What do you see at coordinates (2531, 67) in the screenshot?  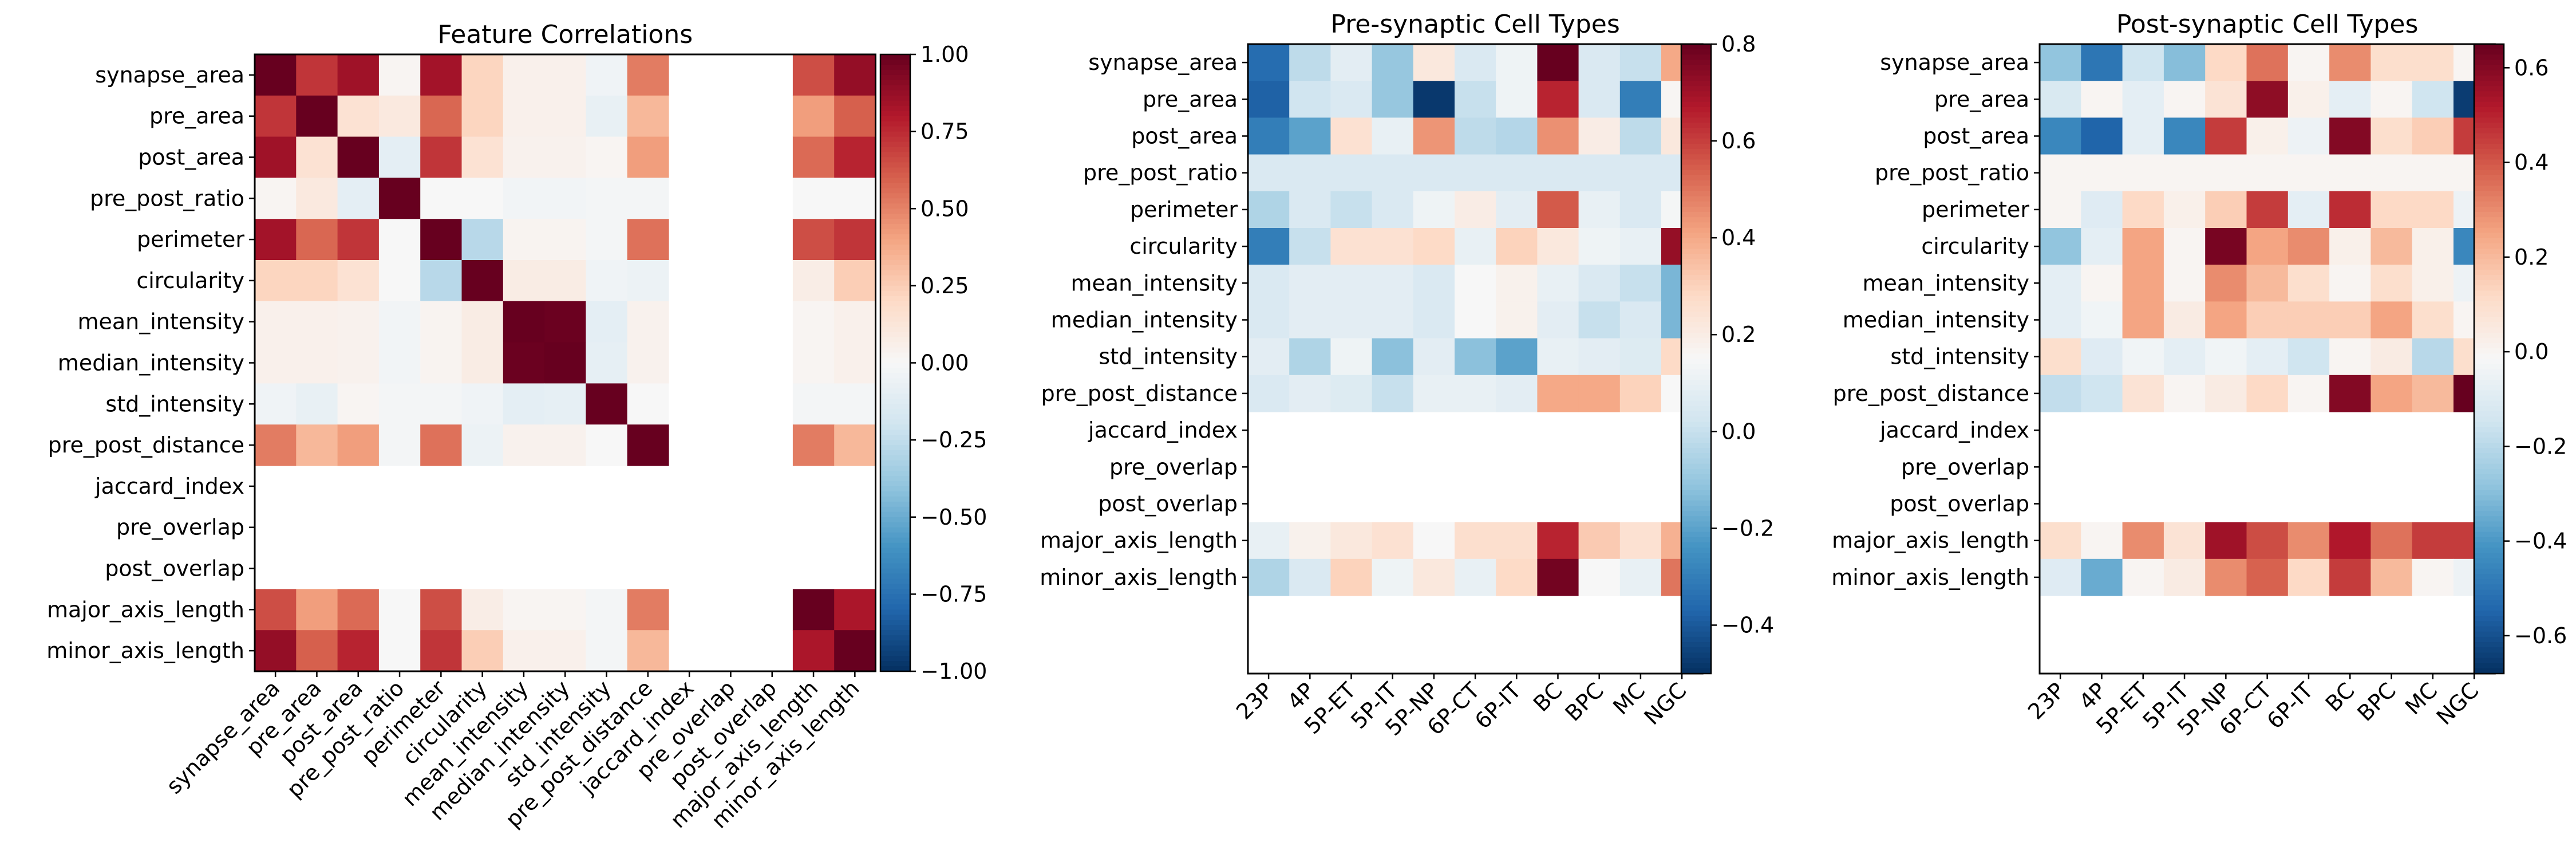 I see `colorbar-tick-label: 0.6` at bounding box center [2531, 67].